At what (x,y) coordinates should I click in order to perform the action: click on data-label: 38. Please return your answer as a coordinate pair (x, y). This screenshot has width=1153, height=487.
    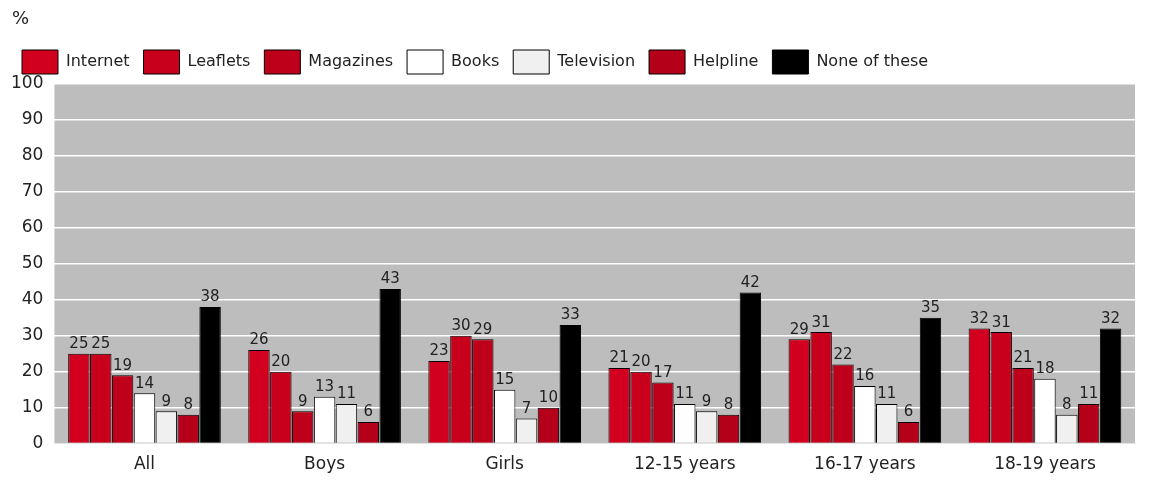
    Looking at the image, I should click on (210, 296).